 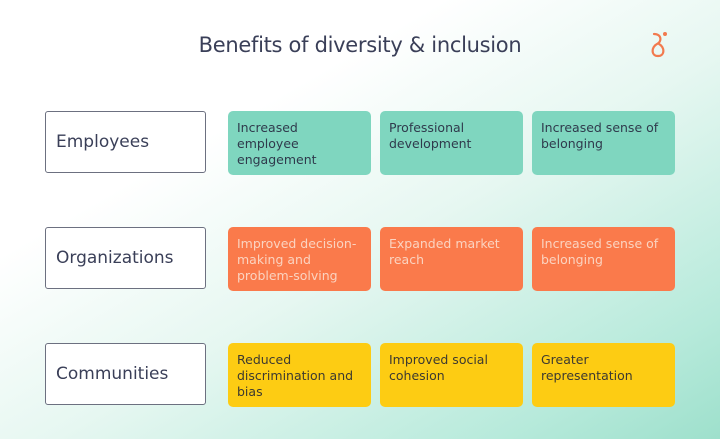 I want to click on row-label-organizations: Organizations, so click(x=125, y=258).